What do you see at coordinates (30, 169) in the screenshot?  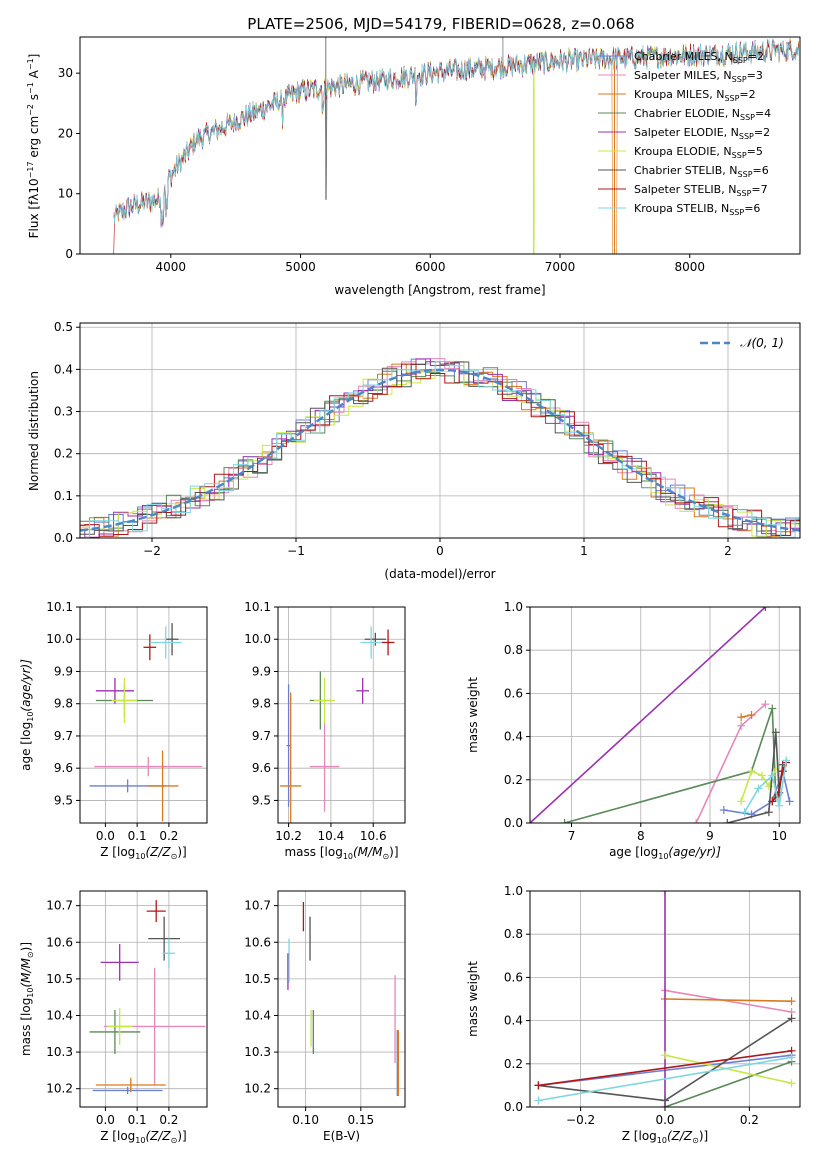 I see `label-part: −17` at bounding box center [30, 169].